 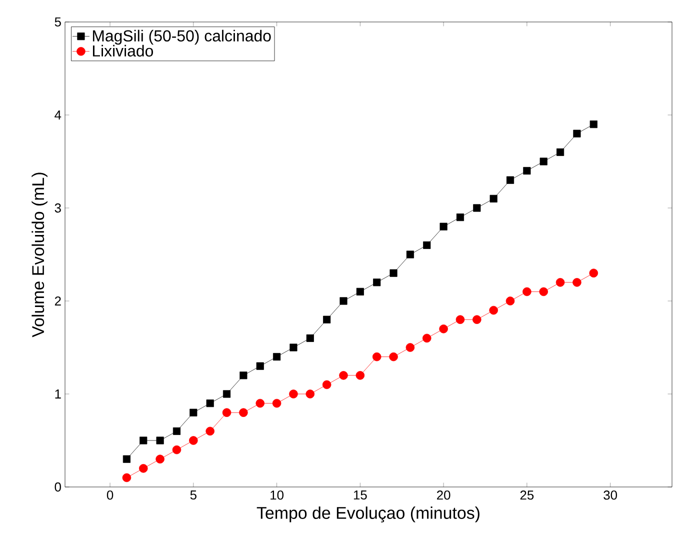 I want to click on y-tick-label: 1, so click(x=58, y=394).